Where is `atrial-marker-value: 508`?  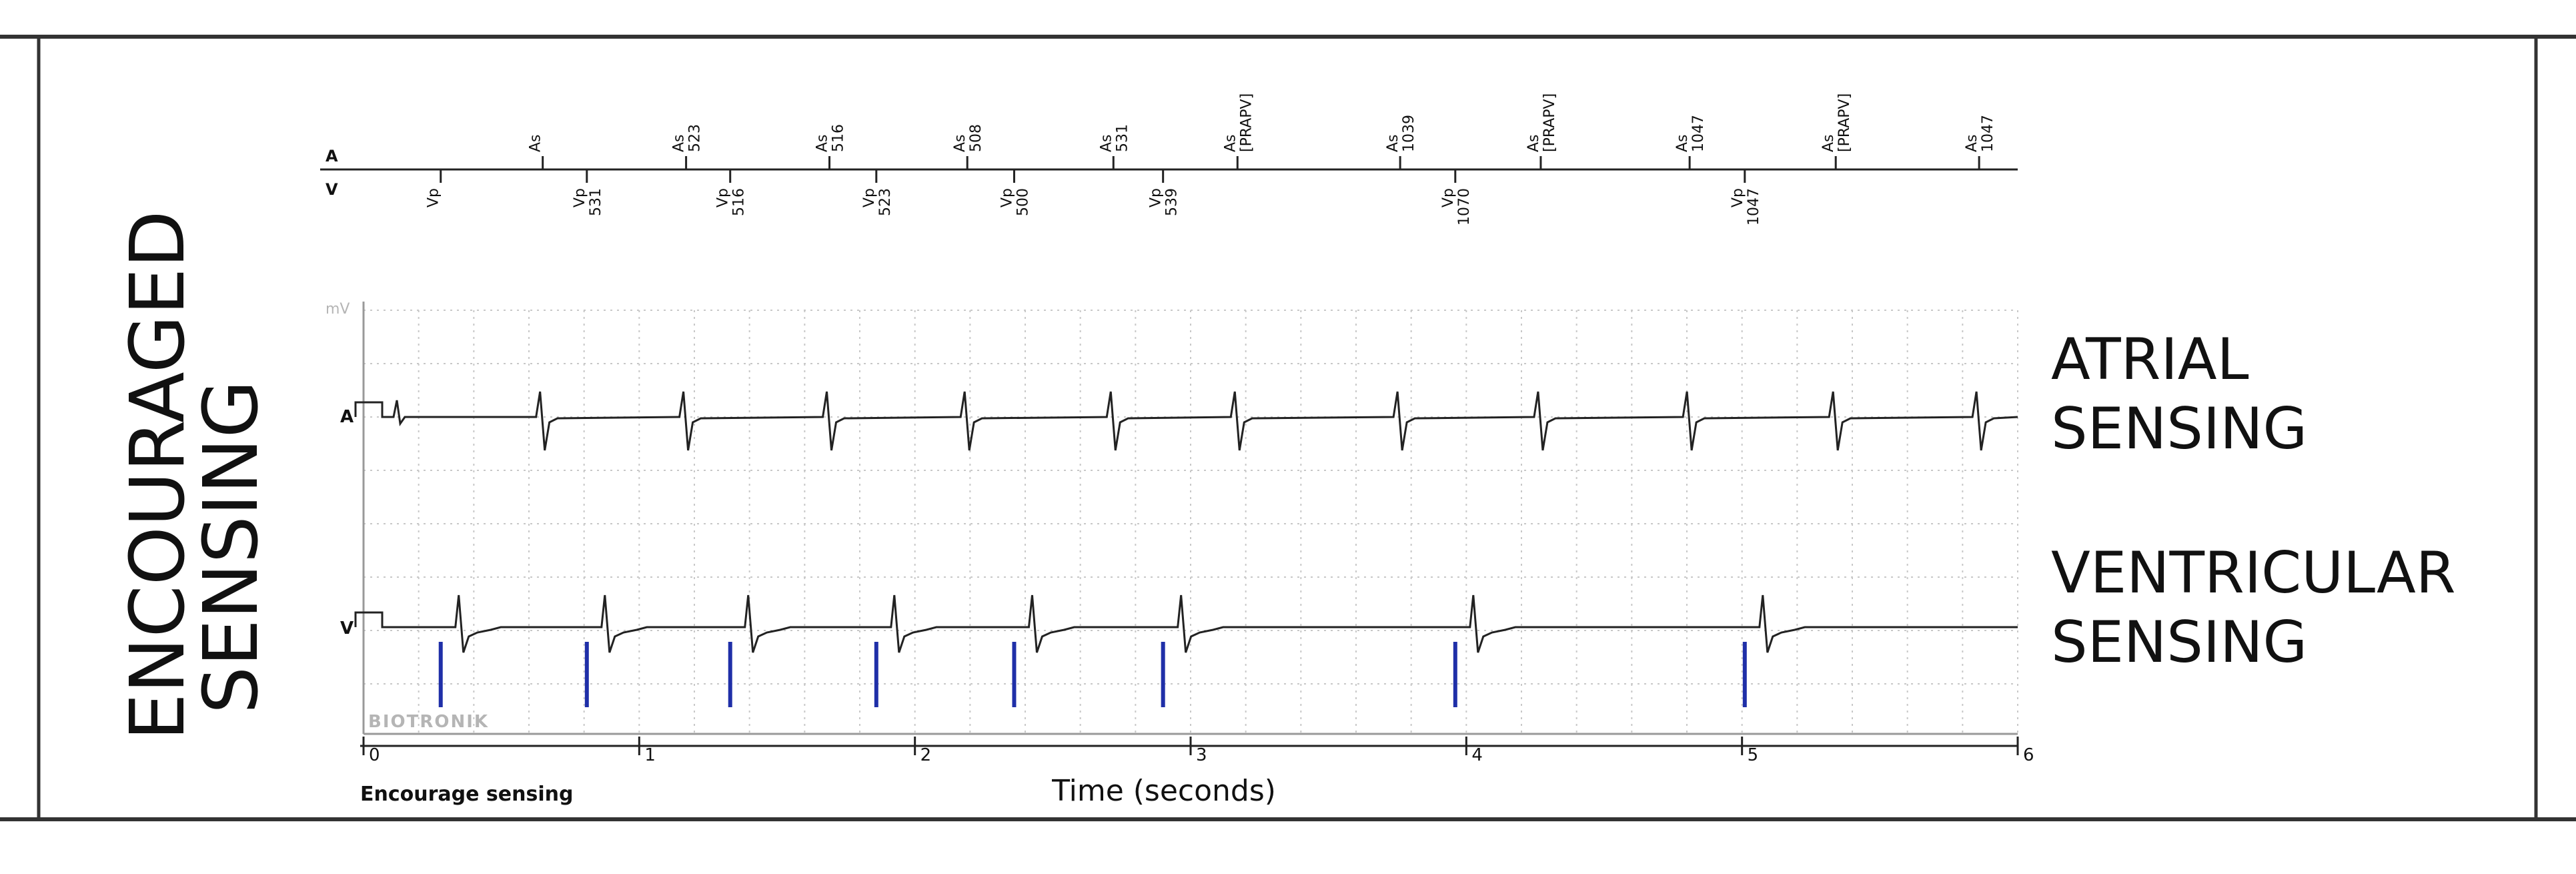
atrial-marker-value: 508 is located at coordinates (977, 138).